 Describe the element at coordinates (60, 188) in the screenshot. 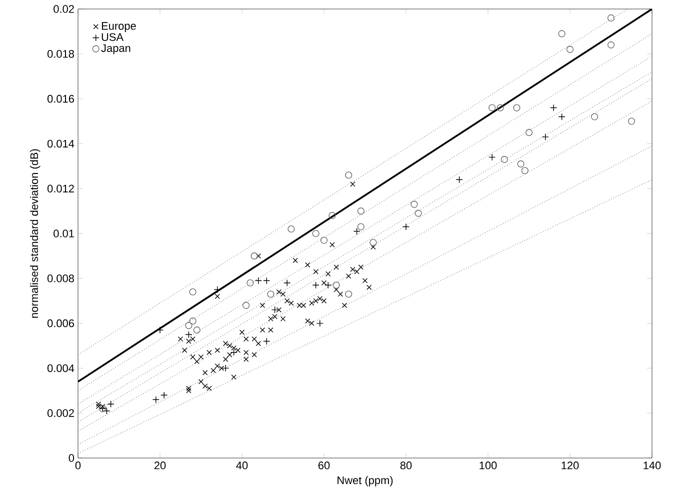

I see `y-tick-label: 0.012` at that location.